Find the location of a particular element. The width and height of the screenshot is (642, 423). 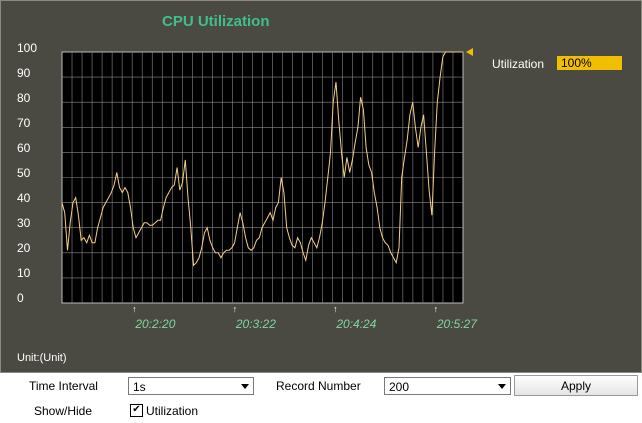

record-number-value: 200 is located at coordinates (399, 387).